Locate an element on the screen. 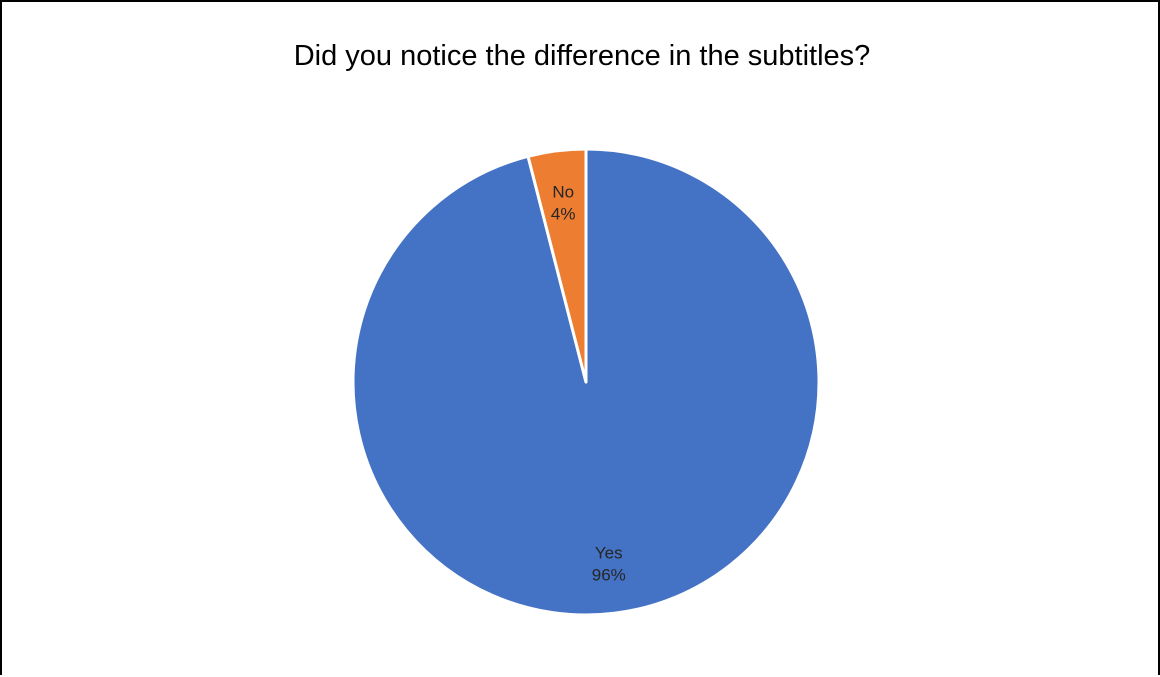 This screenshot has height=677, width=1160. data-label-yes: Yes 96% is located at coordinates (609, 563).